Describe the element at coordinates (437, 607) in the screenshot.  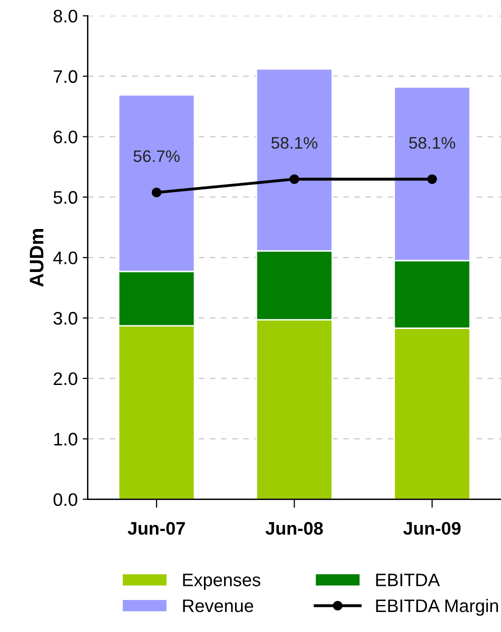
I see `legend-label: EBITDA Margin` at that location.